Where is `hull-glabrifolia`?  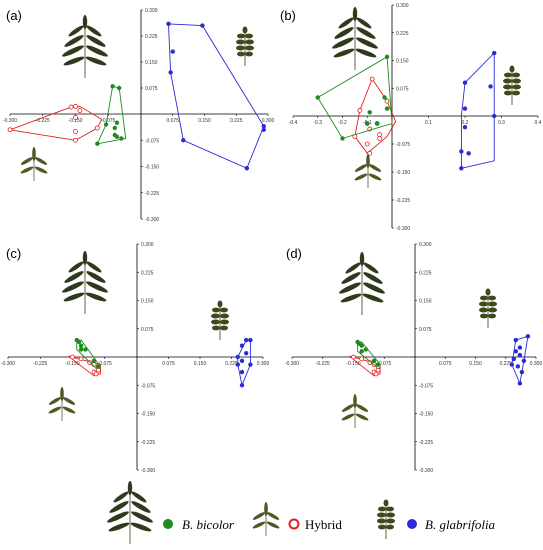
hull-glabrifolia is located at coordinates (477, 110).